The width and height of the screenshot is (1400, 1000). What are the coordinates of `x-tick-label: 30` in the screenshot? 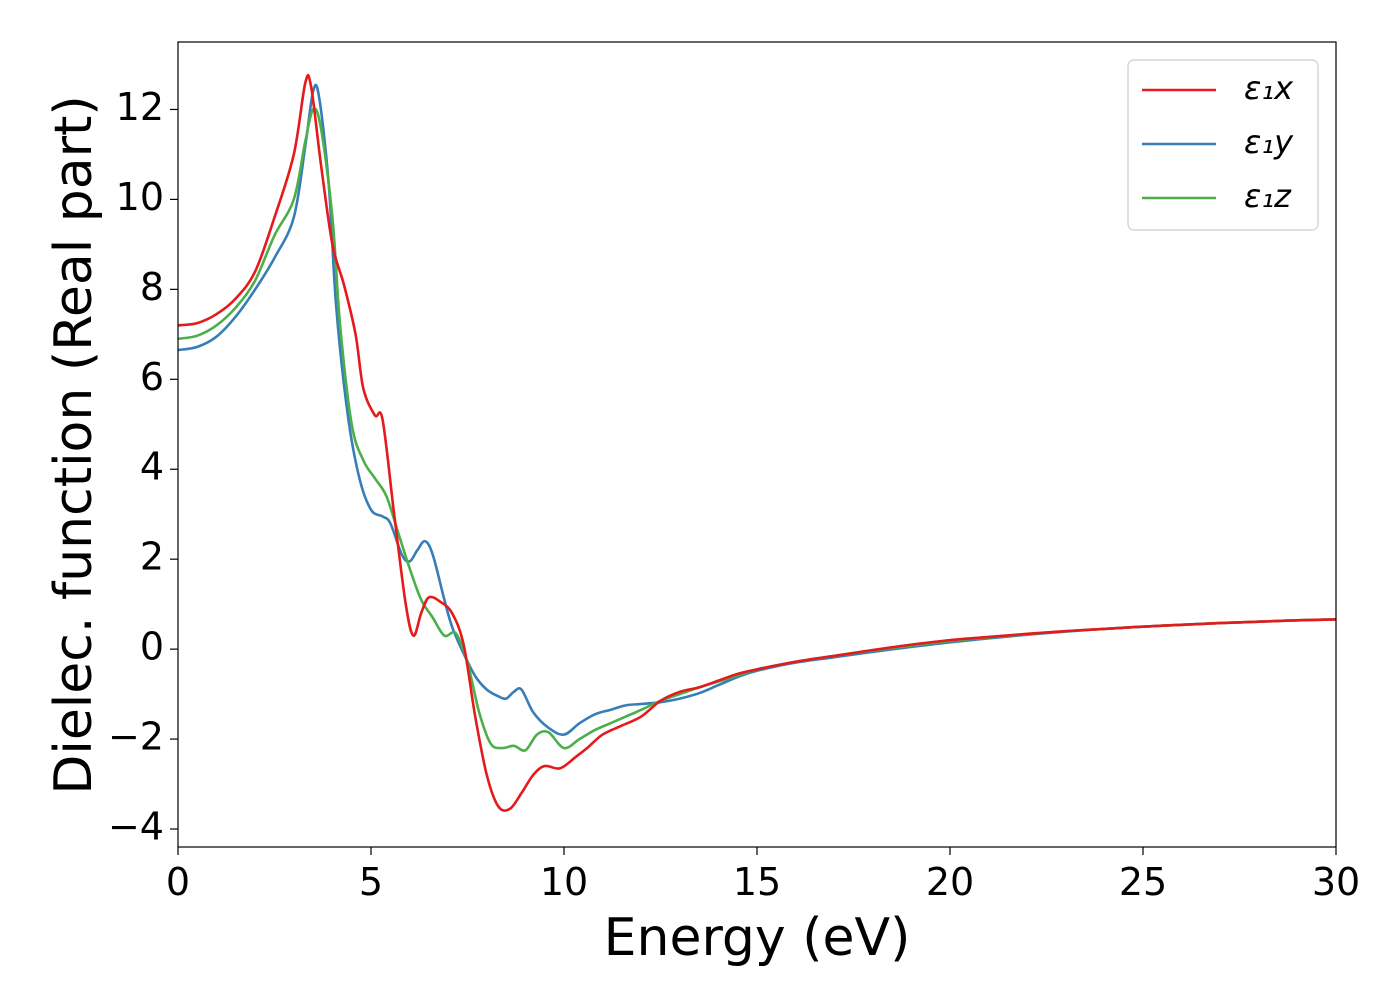 It's located at (1336, 882).